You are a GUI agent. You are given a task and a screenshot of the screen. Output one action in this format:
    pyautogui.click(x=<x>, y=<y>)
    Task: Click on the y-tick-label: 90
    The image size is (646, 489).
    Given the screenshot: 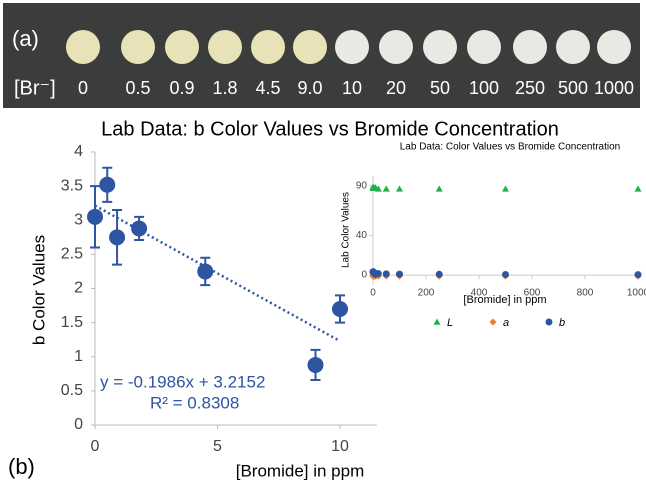 What is the action you would take?
    pyautogui.click(x=362, y=186)
    